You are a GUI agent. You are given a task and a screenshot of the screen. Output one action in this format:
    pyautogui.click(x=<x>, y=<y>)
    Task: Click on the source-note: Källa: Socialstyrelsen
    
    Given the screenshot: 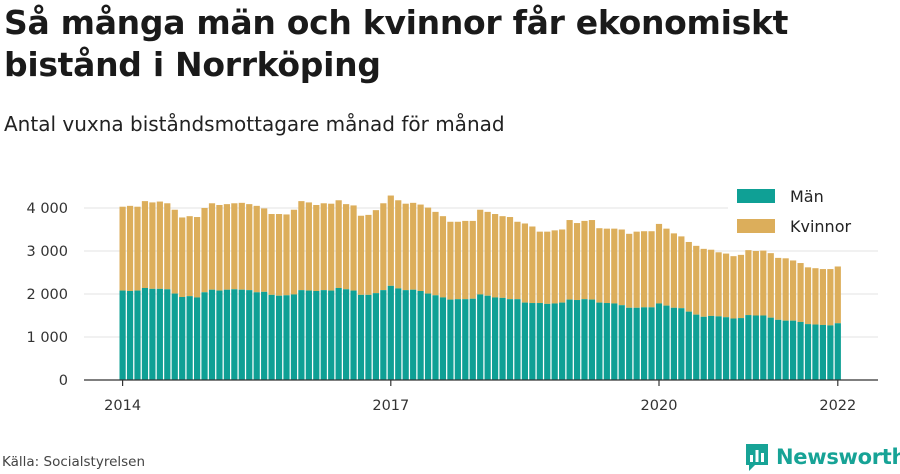 What is the action you would take?
    pyautogui.click(x=74, y=462)
    